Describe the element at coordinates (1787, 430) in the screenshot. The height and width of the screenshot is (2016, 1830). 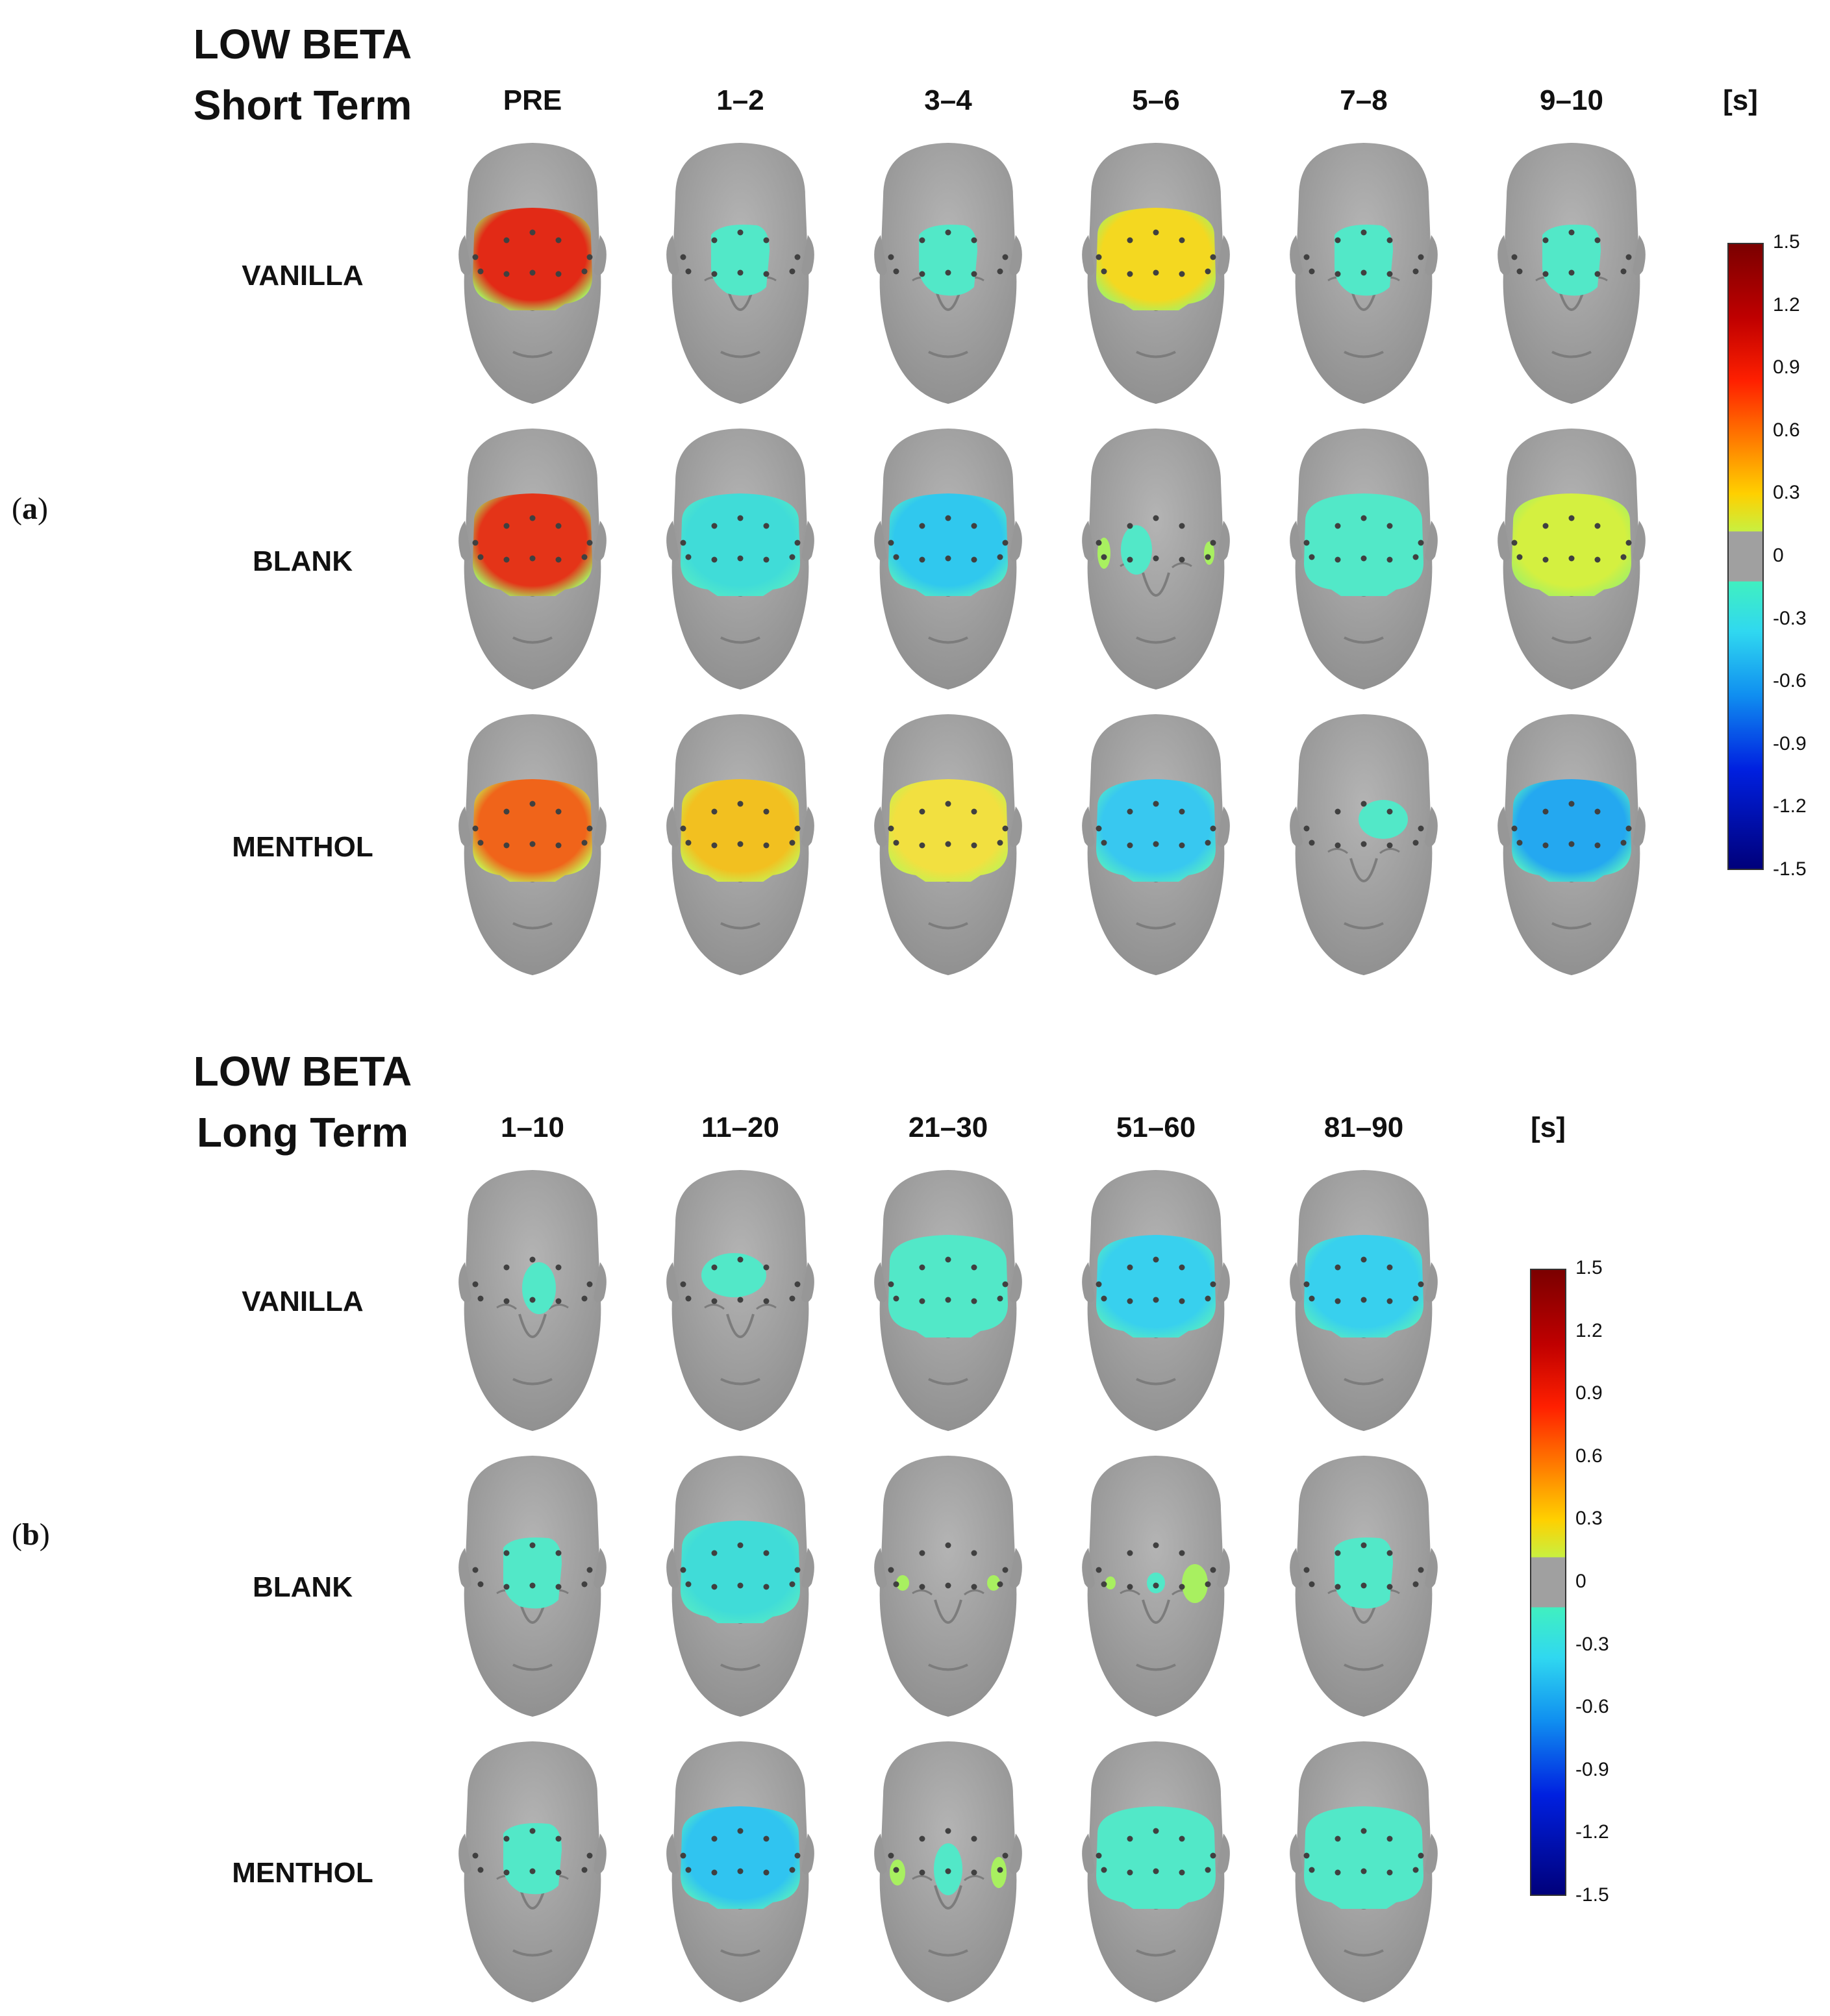
I see `colorbar-a-tick: 0.6` at that location.